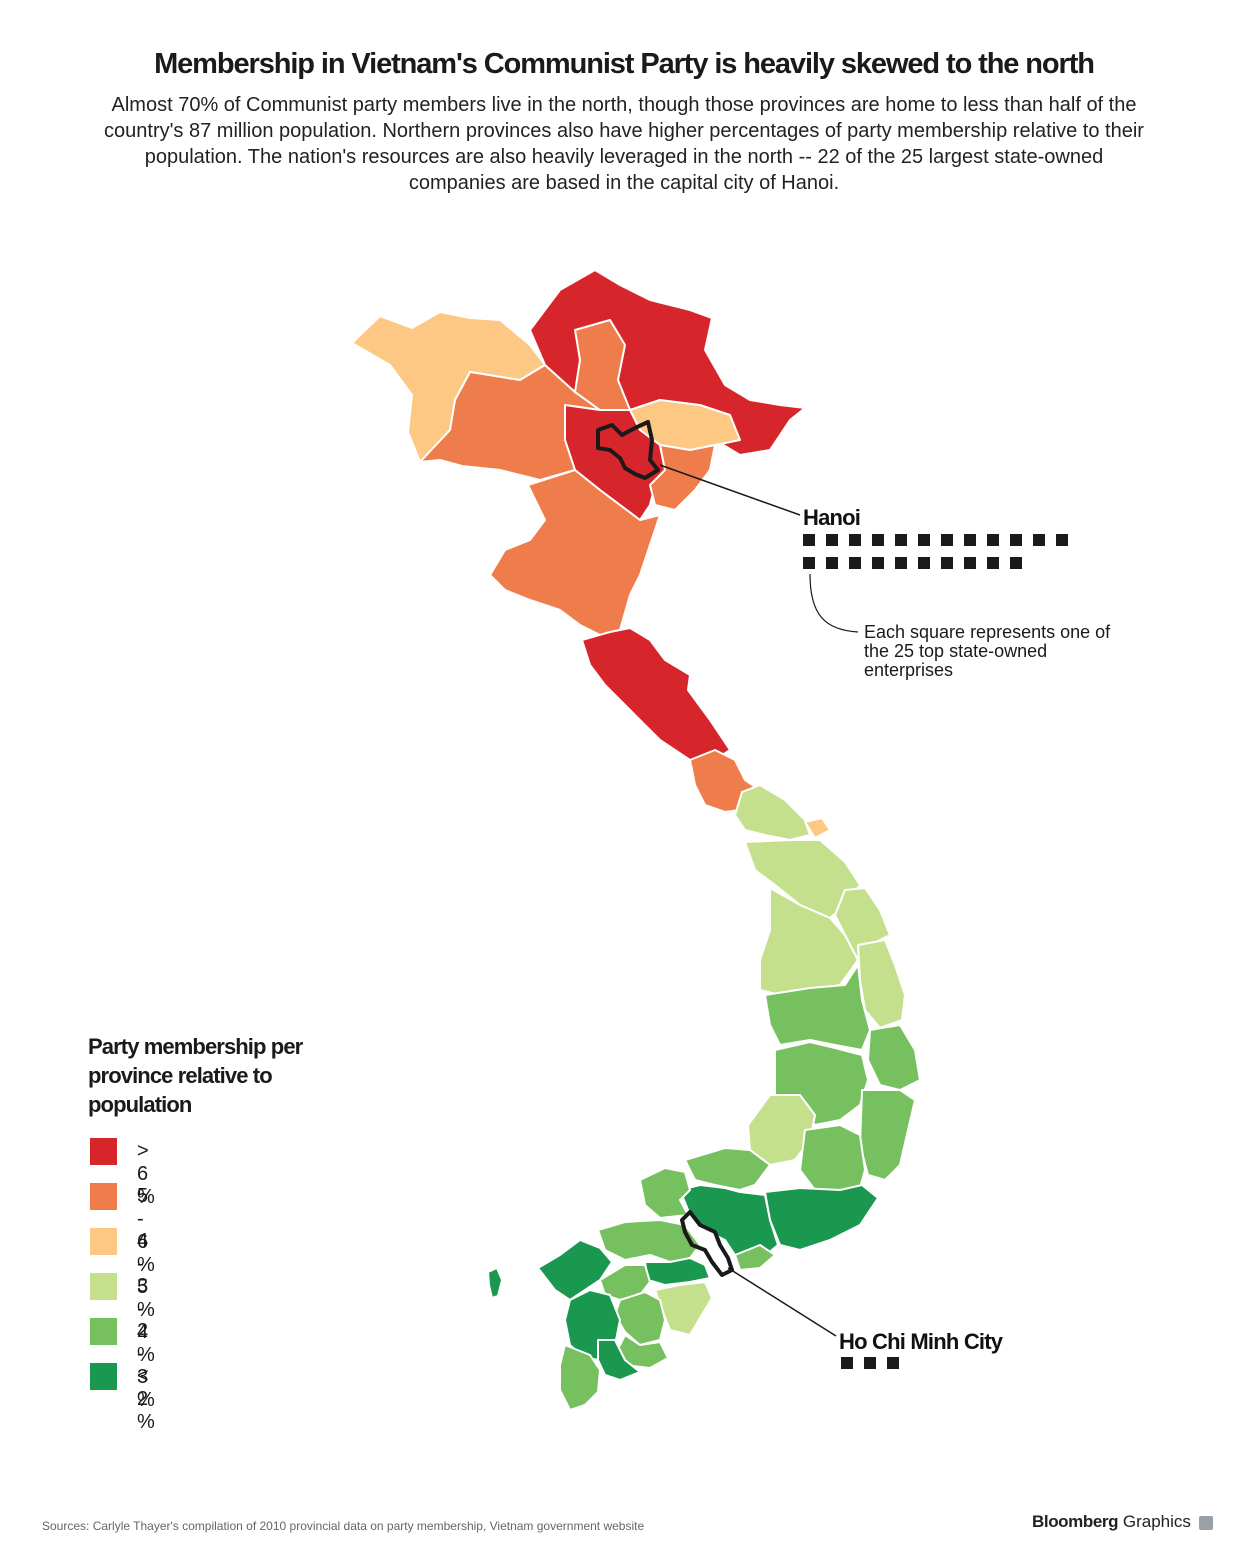 The height and width of the screenshot is (1560, 1248). What do you see at coordinates (665, 1193) in the screenshot?
I see `province-tay-ninh` at bounding box center [665, 1193].